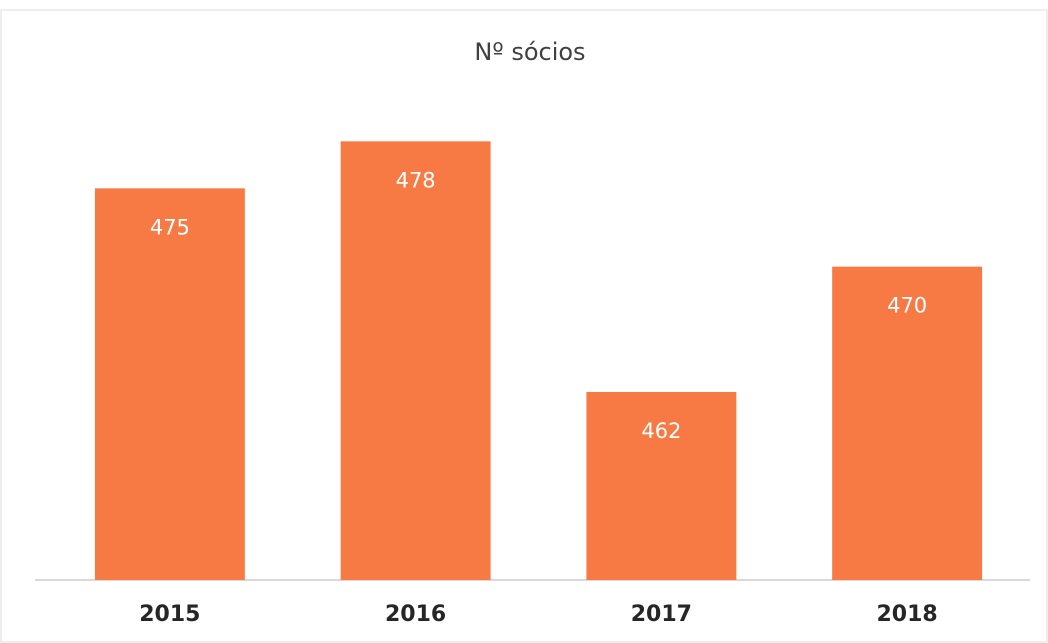 This screenshot has height=643, width=1048. I want to click on value-label: 470, so click(907, 306).